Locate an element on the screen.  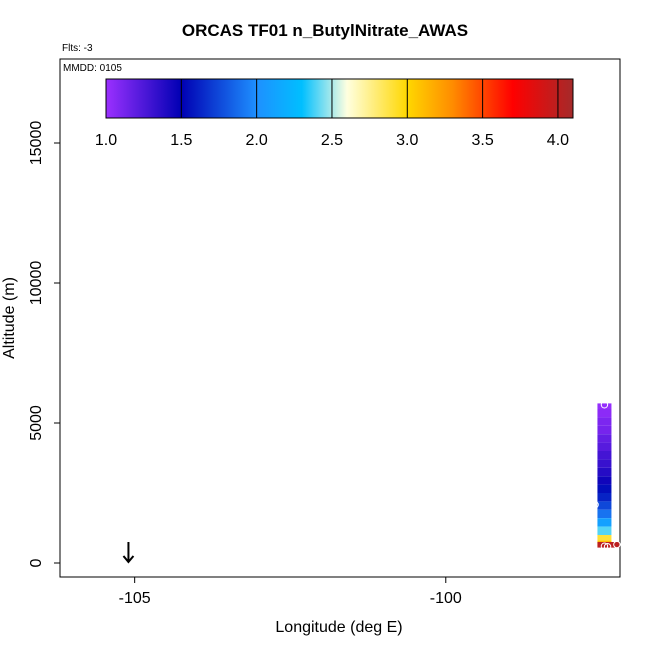
profile-surface-bin is located at coordinates (608, 545).